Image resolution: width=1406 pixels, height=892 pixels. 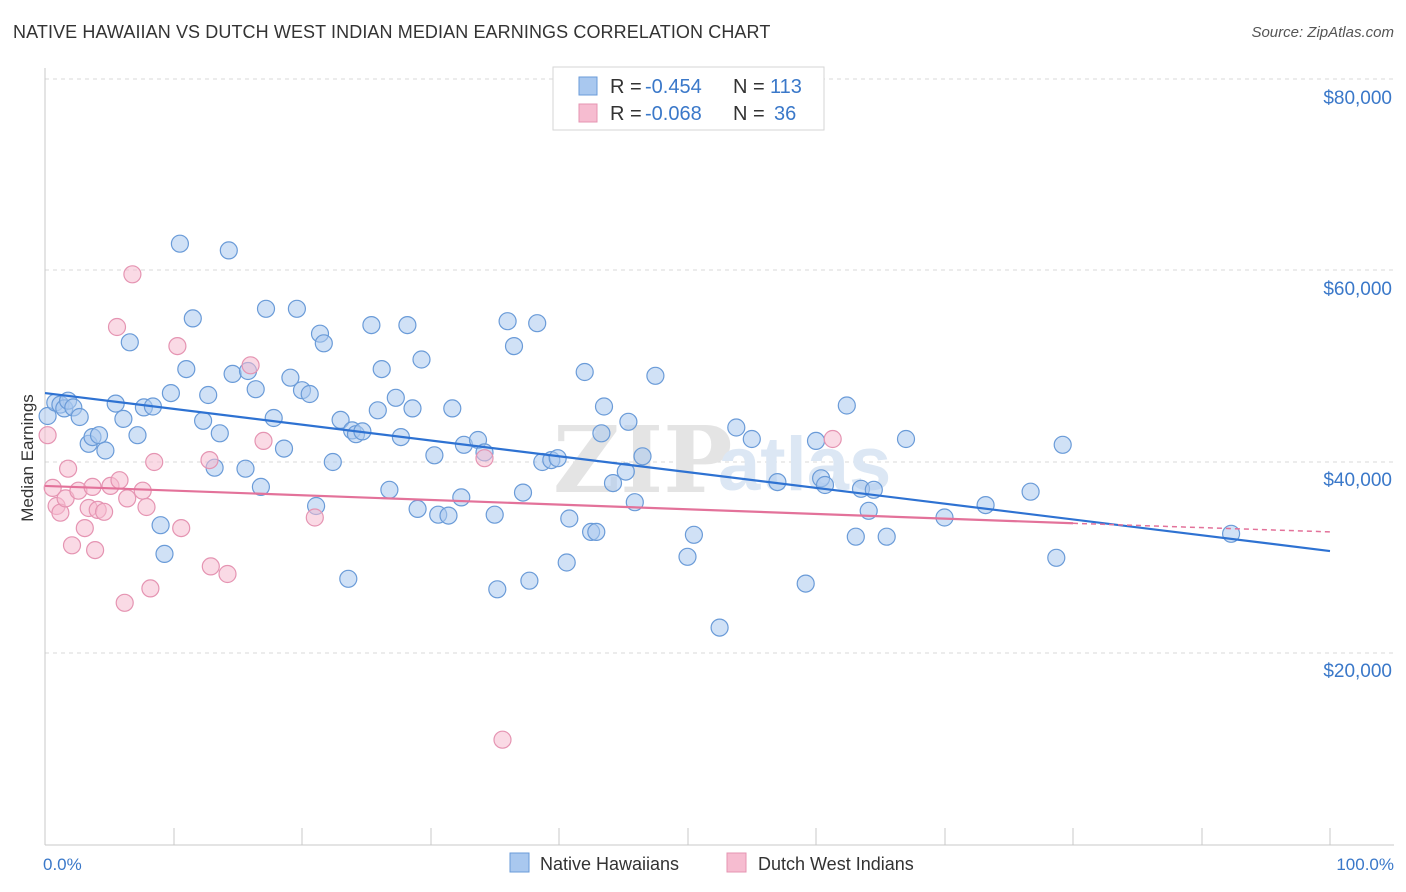 I want to click on correlation-legend: R = -0.454 N = 113 R = -0.068 N = 36, so click(x=688, y=98).